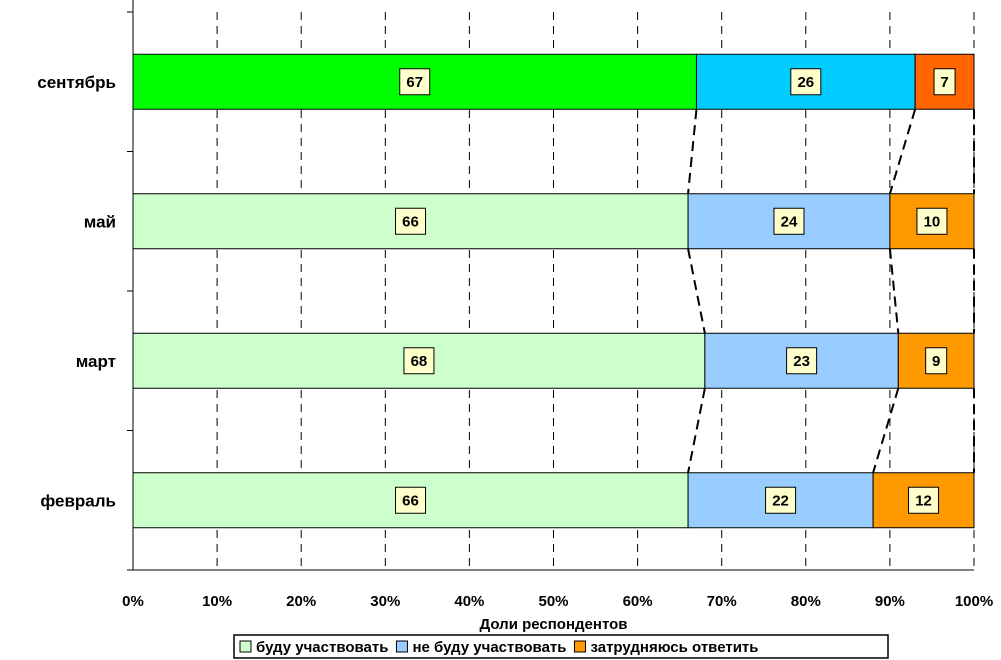 The height and width of the screenshot is (660, 1001). I want to click on data-label-text: 68, so click(419, 361).